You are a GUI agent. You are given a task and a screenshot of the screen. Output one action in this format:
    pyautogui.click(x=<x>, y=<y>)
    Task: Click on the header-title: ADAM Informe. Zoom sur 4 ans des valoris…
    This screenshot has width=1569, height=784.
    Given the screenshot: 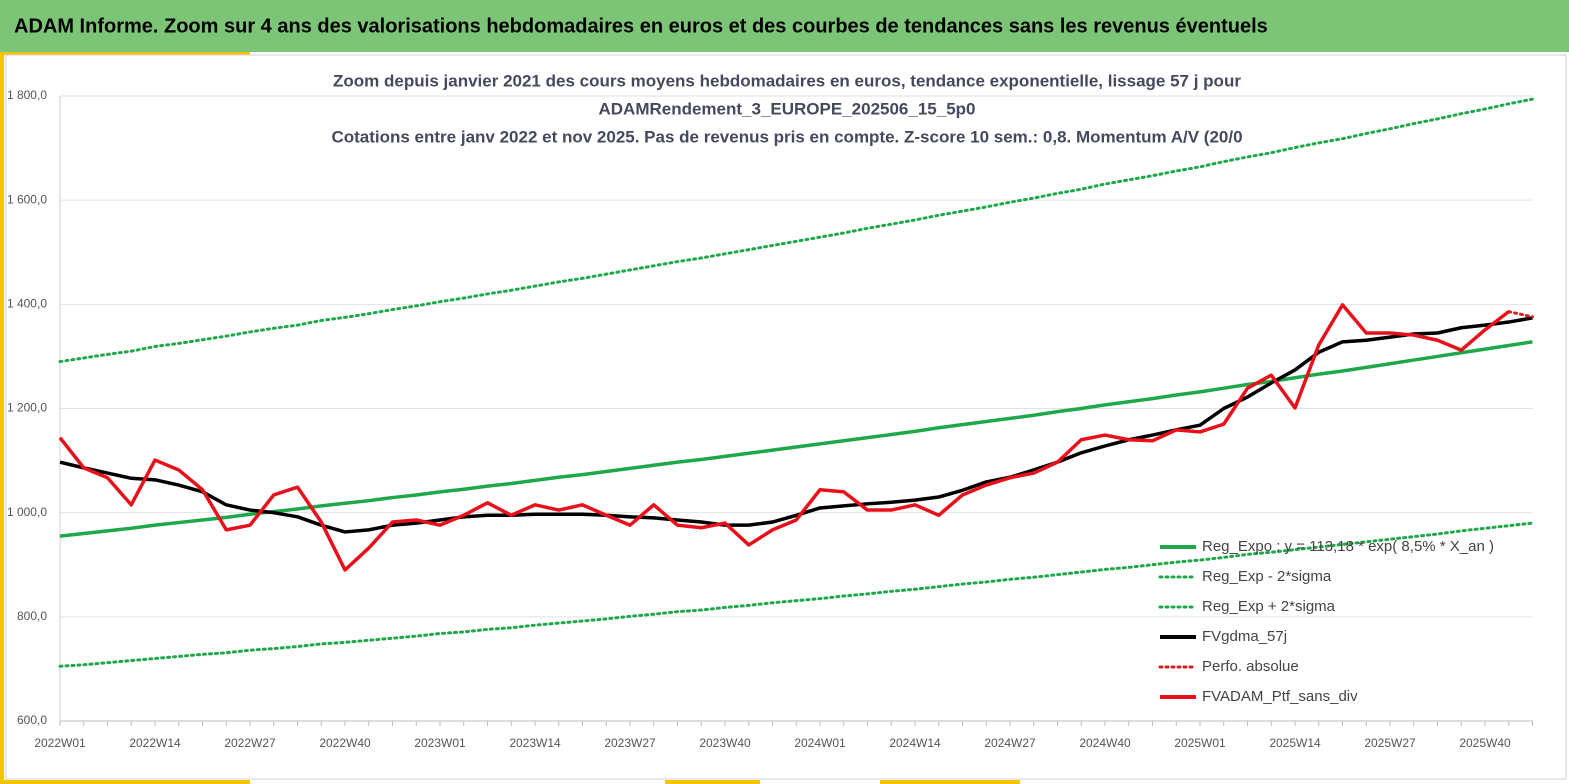 What is the action you would take?
    pyautogui.click(x=641, y=26)
    